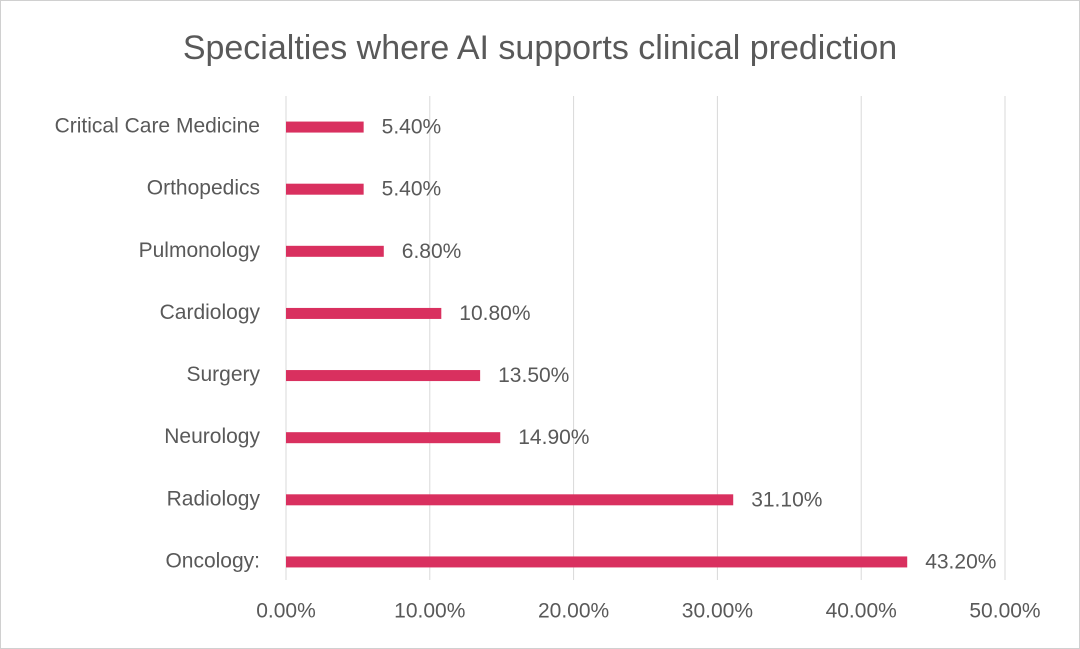 The height and width of the screenshot is (649, 1080). What do you see at coordinates (157, 126) in the screenshot?
I see `y-tick-label: Critical Care Medicine` at bounding box center [157, 126].